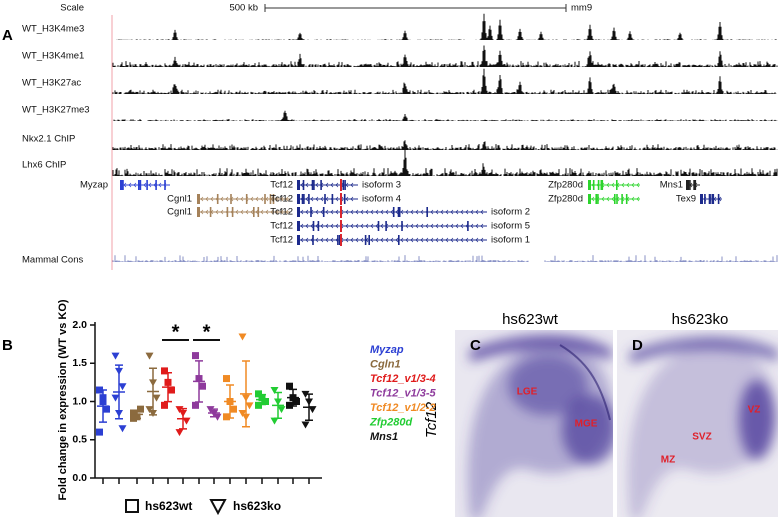 This screenshot has width=778, height=517. Describe the element at coordinates (387, 350) in the screenshot. I see `legend-label: Myzap` at that location.